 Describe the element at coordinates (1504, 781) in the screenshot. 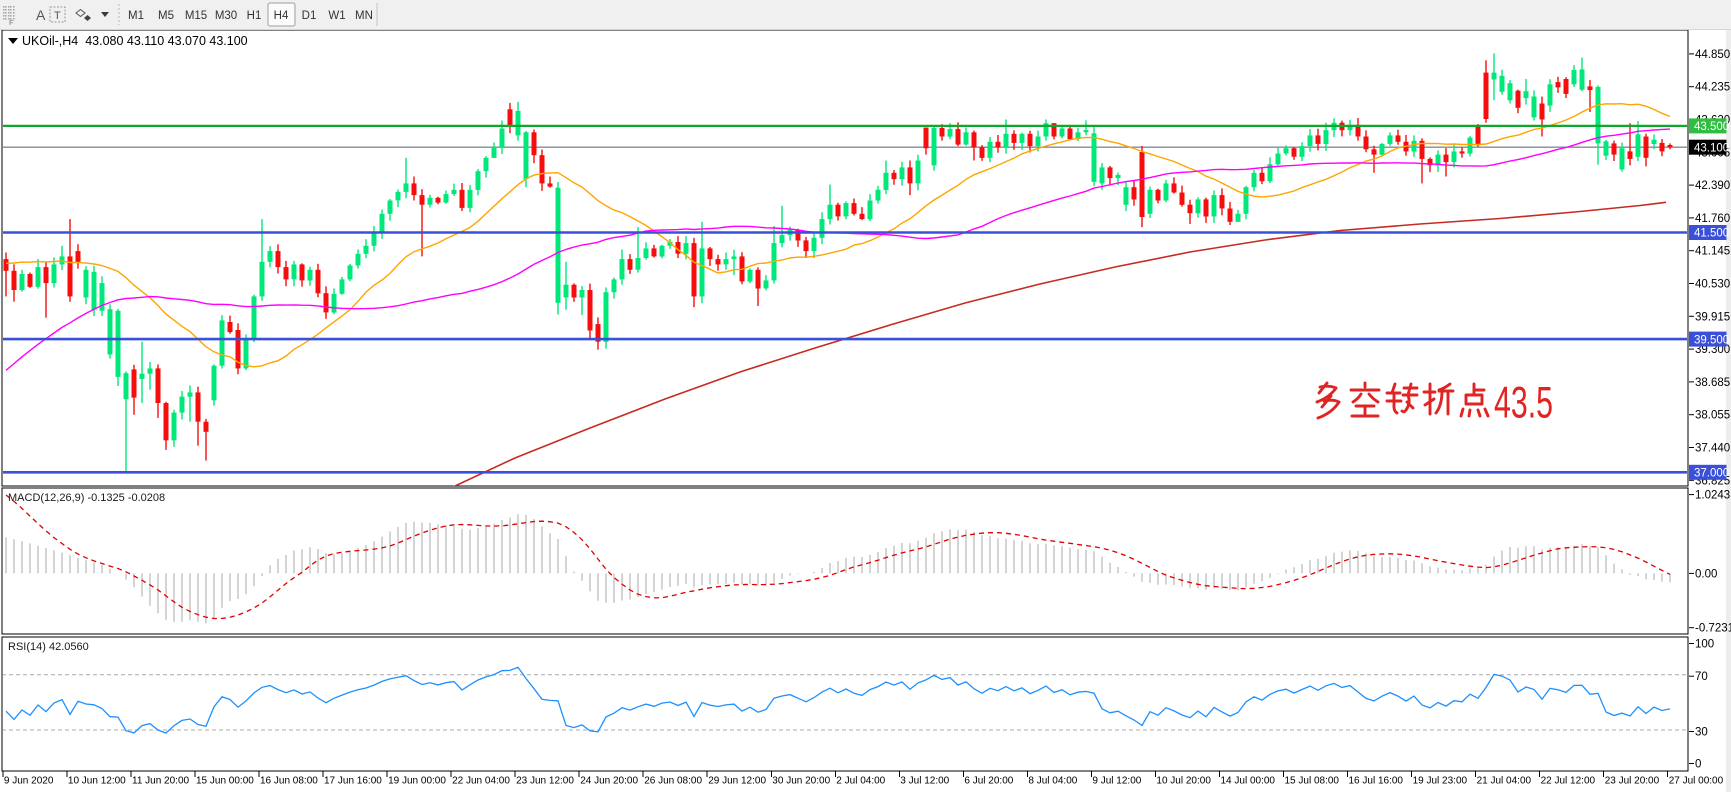

I see `svg-text: 21 Jul 04:00` at that location.